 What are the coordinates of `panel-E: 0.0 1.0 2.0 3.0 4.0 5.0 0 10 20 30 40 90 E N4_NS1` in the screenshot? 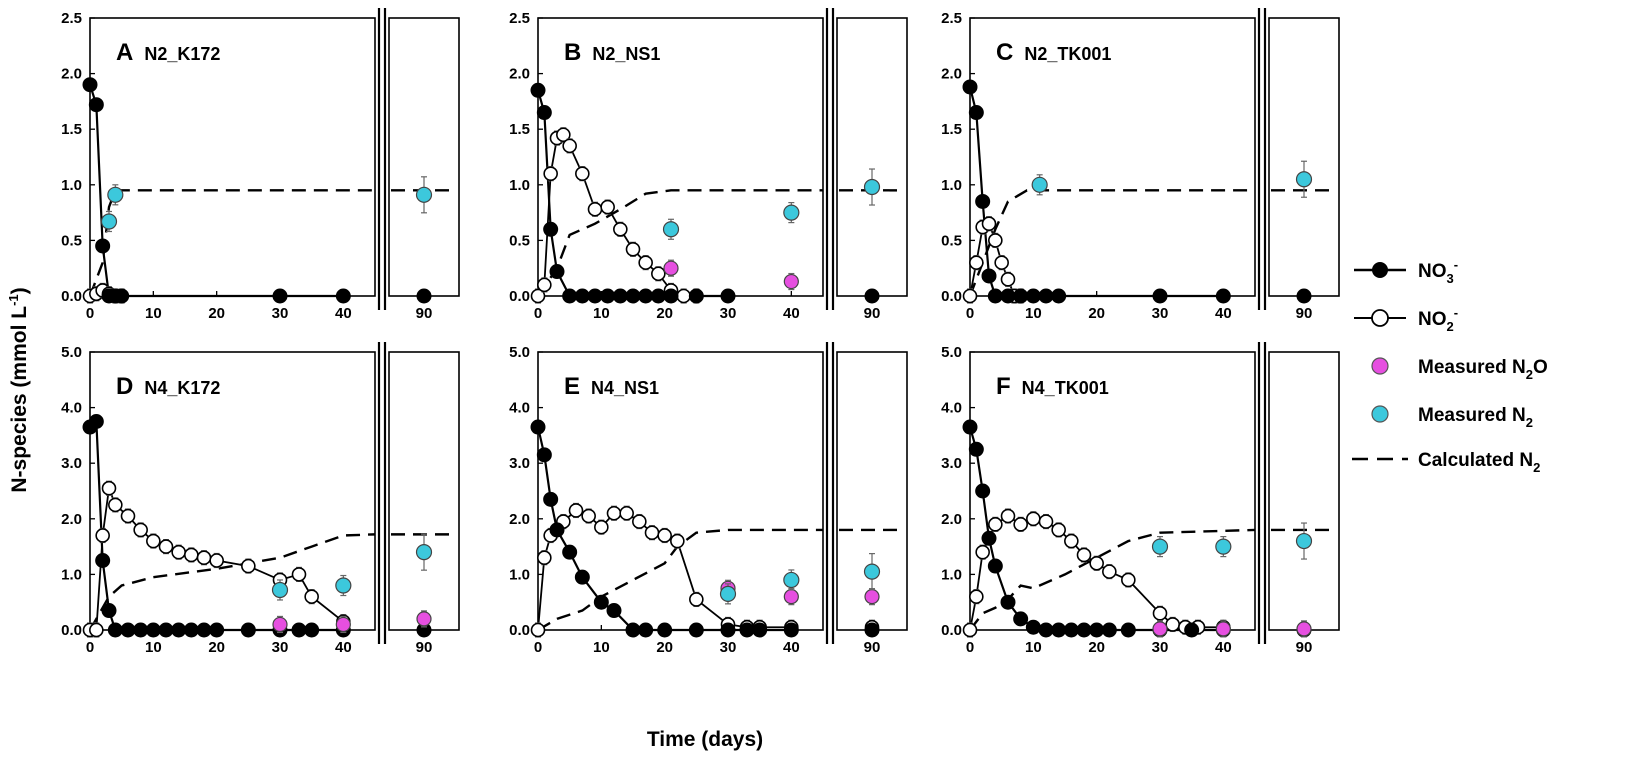 It's located at (708, 499).